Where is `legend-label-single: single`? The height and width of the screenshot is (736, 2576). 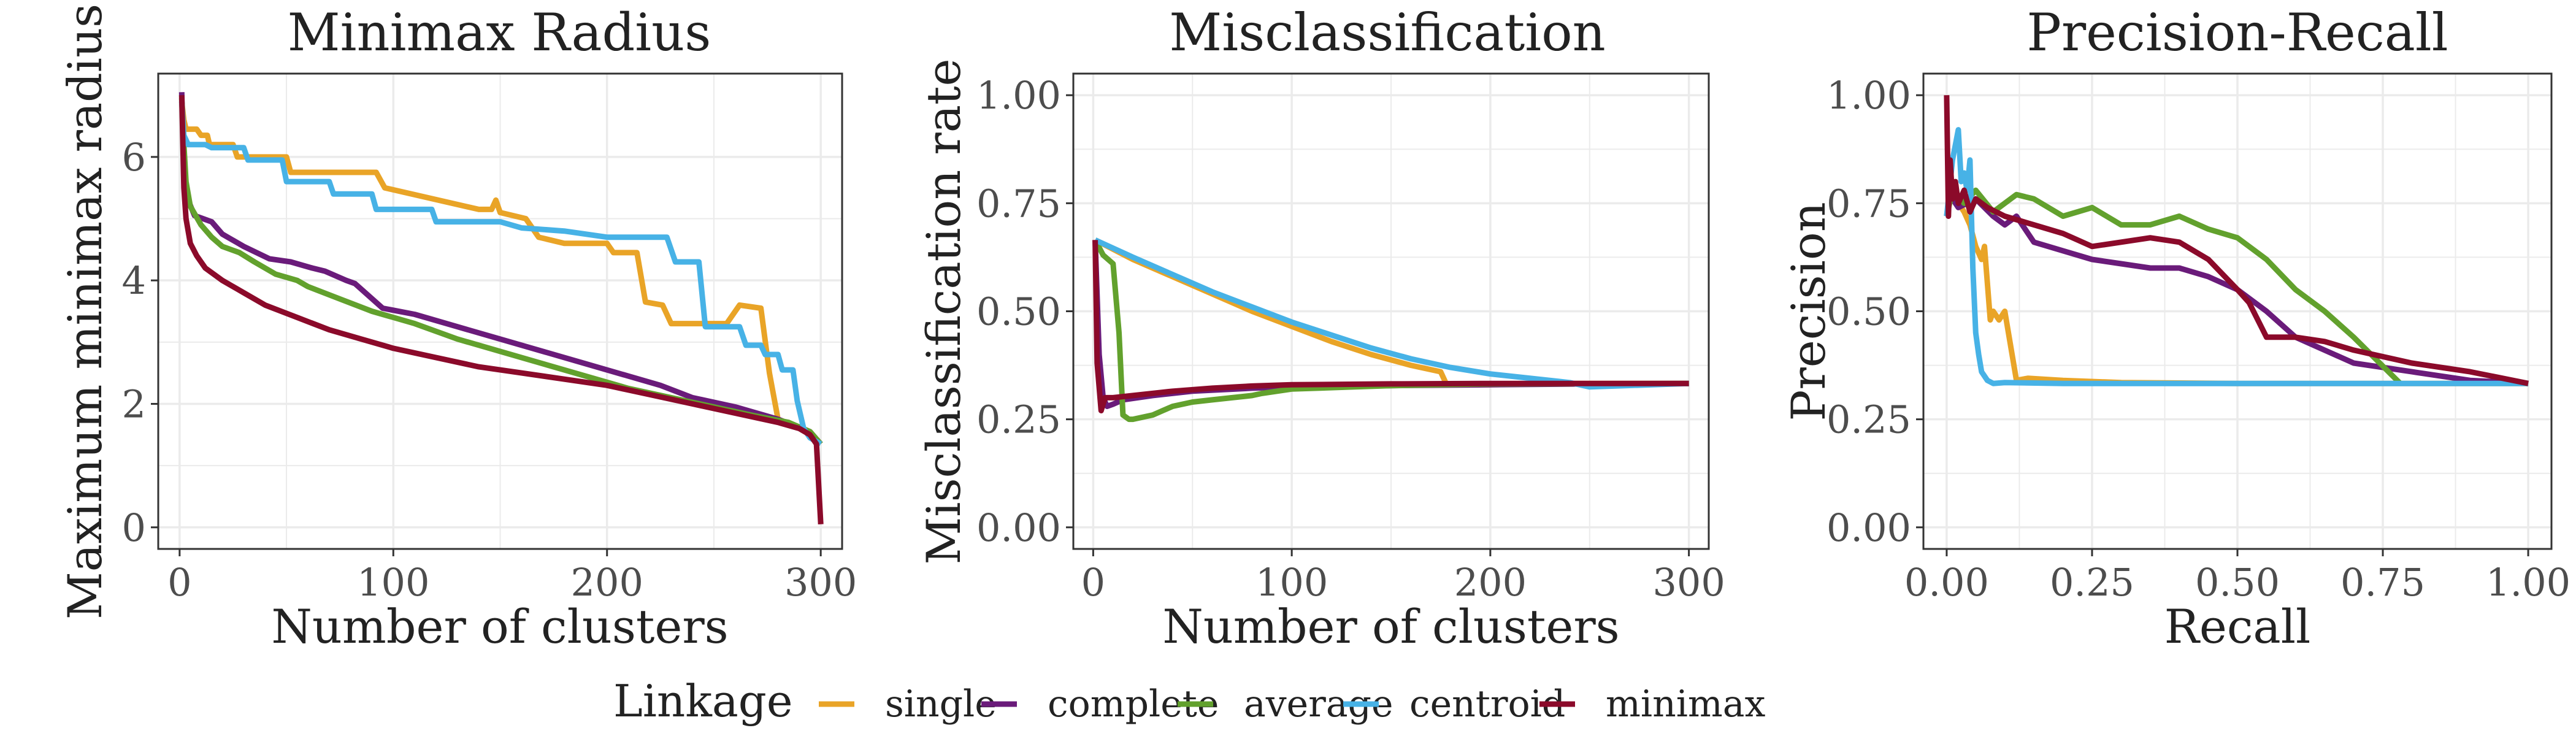
legend-label-single: single is located at coordinates (941, 704).